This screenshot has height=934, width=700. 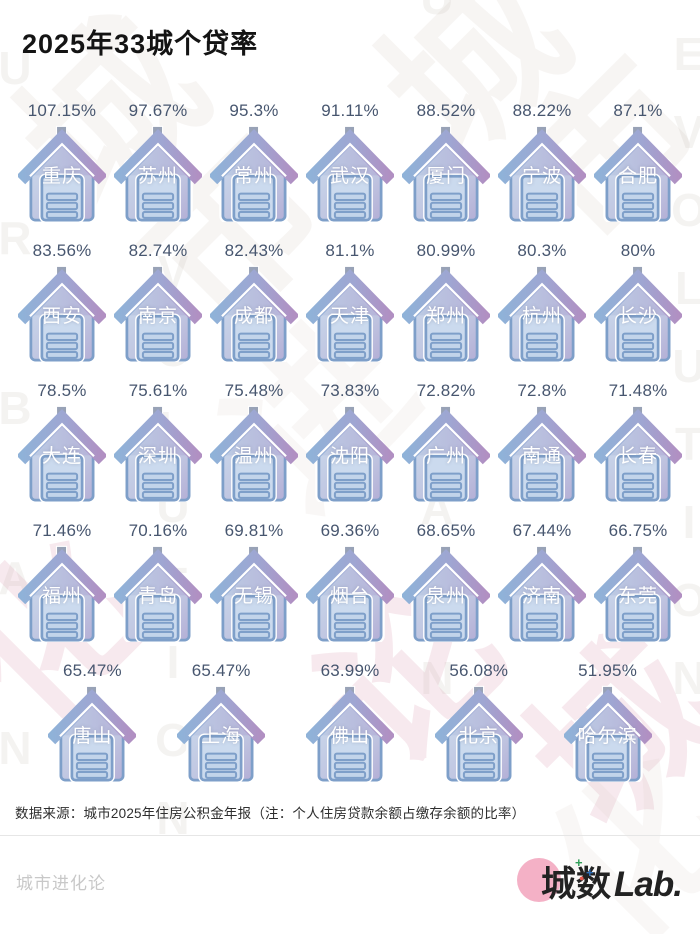 I want to click on city-house-item: 65.47% 唐山, so click(x=92, y=721).